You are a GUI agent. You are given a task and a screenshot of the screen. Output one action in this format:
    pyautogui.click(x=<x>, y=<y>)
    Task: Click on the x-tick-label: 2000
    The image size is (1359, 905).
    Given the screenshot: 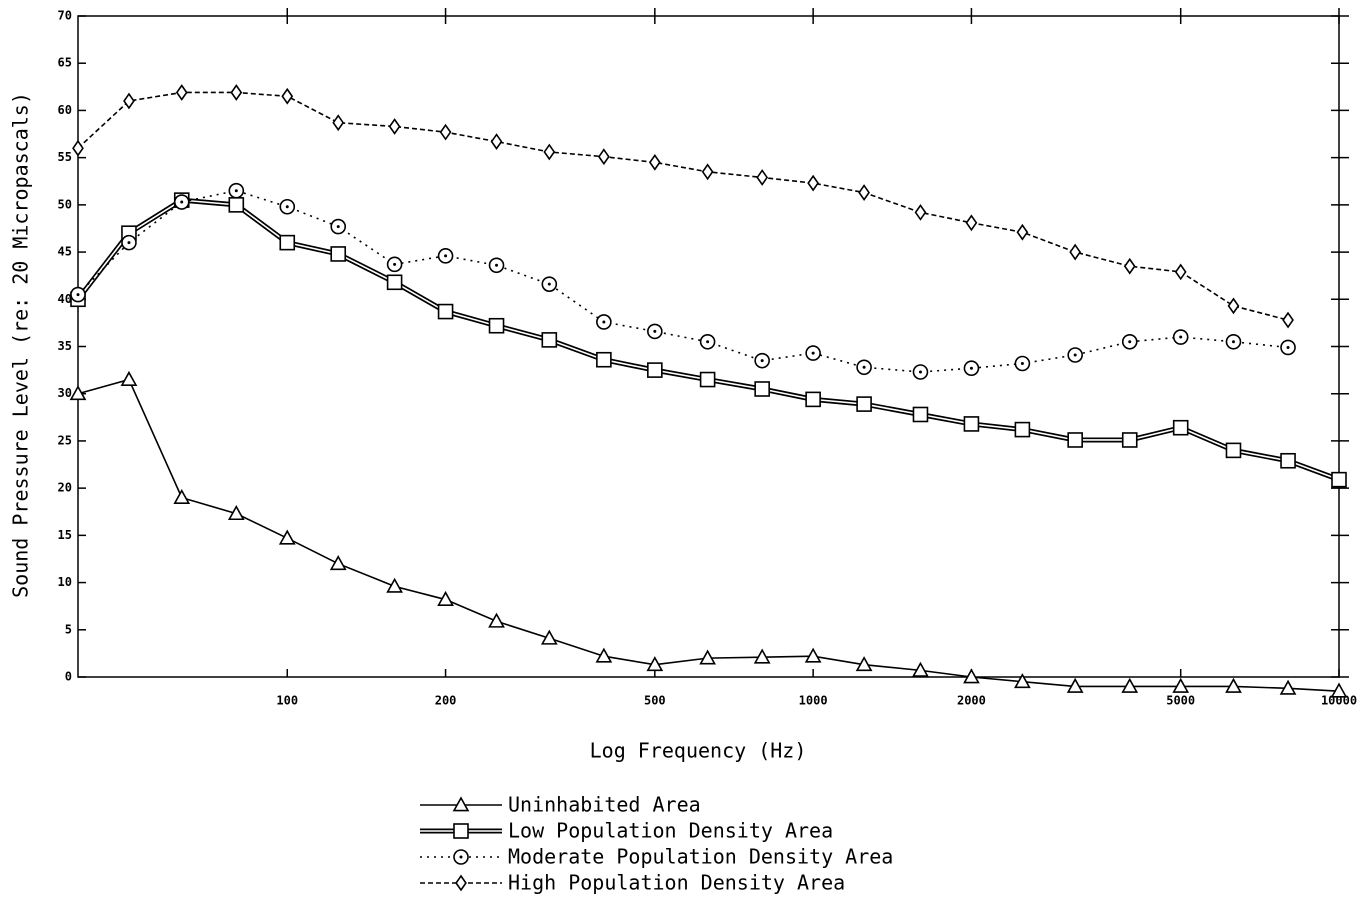 What is the action you would take?
    pyautogui.click(x=971, y=701)
    